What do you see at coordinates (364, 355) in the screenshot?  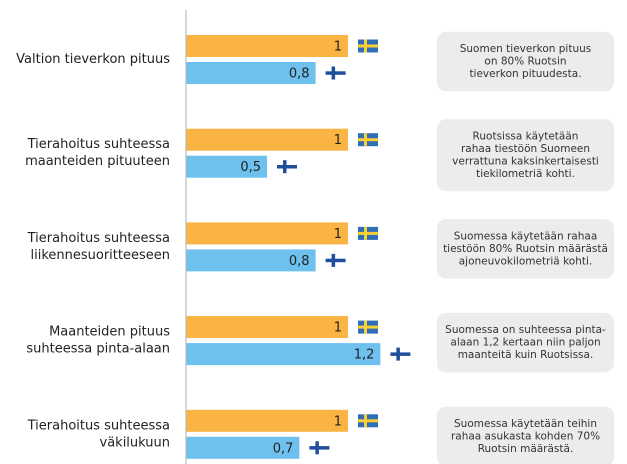 I see `value-label: 1,2` at bounding box center [364, 355].